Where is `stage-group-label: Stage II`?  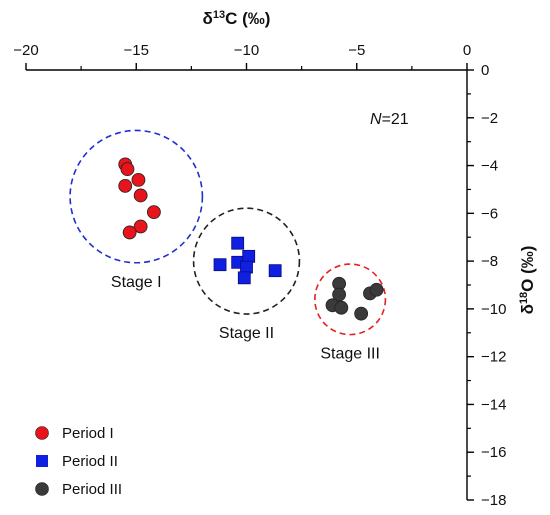
stage-group-label: Stage II is located at coordinates (246, 333).